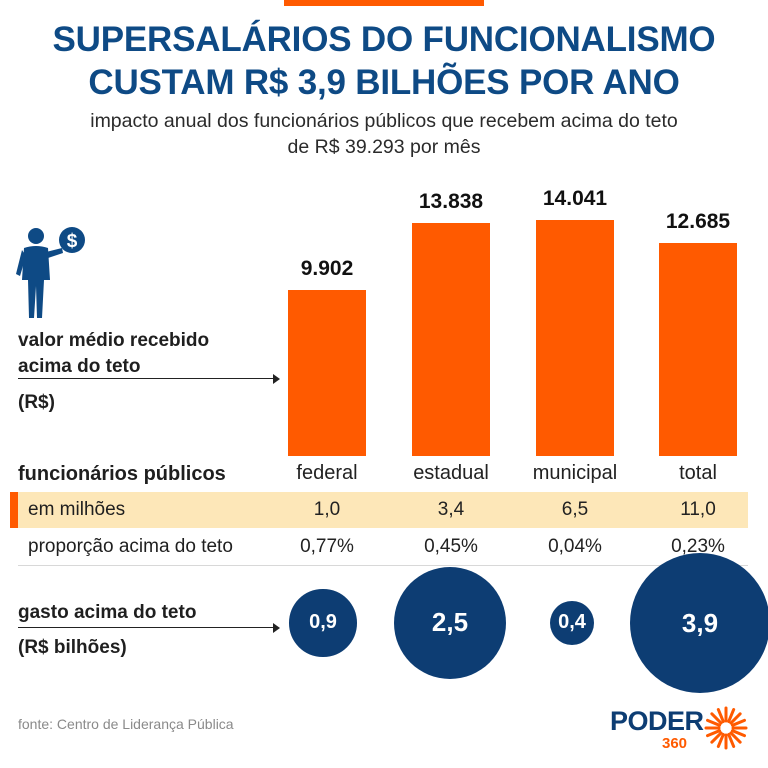  I want to click on employees-row-marker, so click(14, 510).